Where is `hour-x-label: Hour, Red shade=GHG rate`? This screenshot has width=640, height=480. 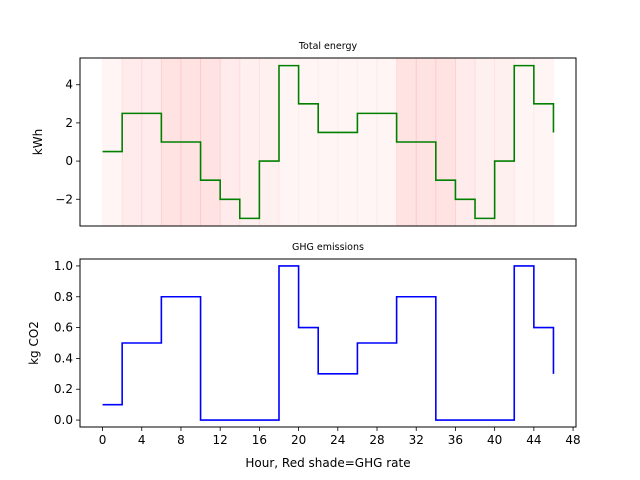 hour-x-label: Hour, Red shade=GHG rate is located at coordinates (327, 463).